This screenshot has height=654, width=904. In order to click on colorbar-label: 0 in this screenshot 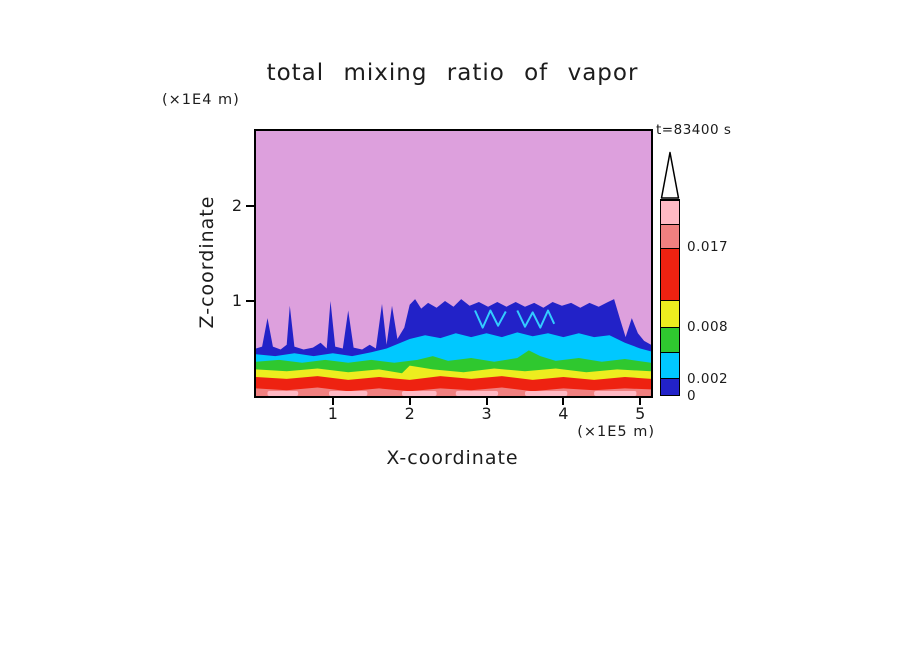, I will do `click(692, 396)`.